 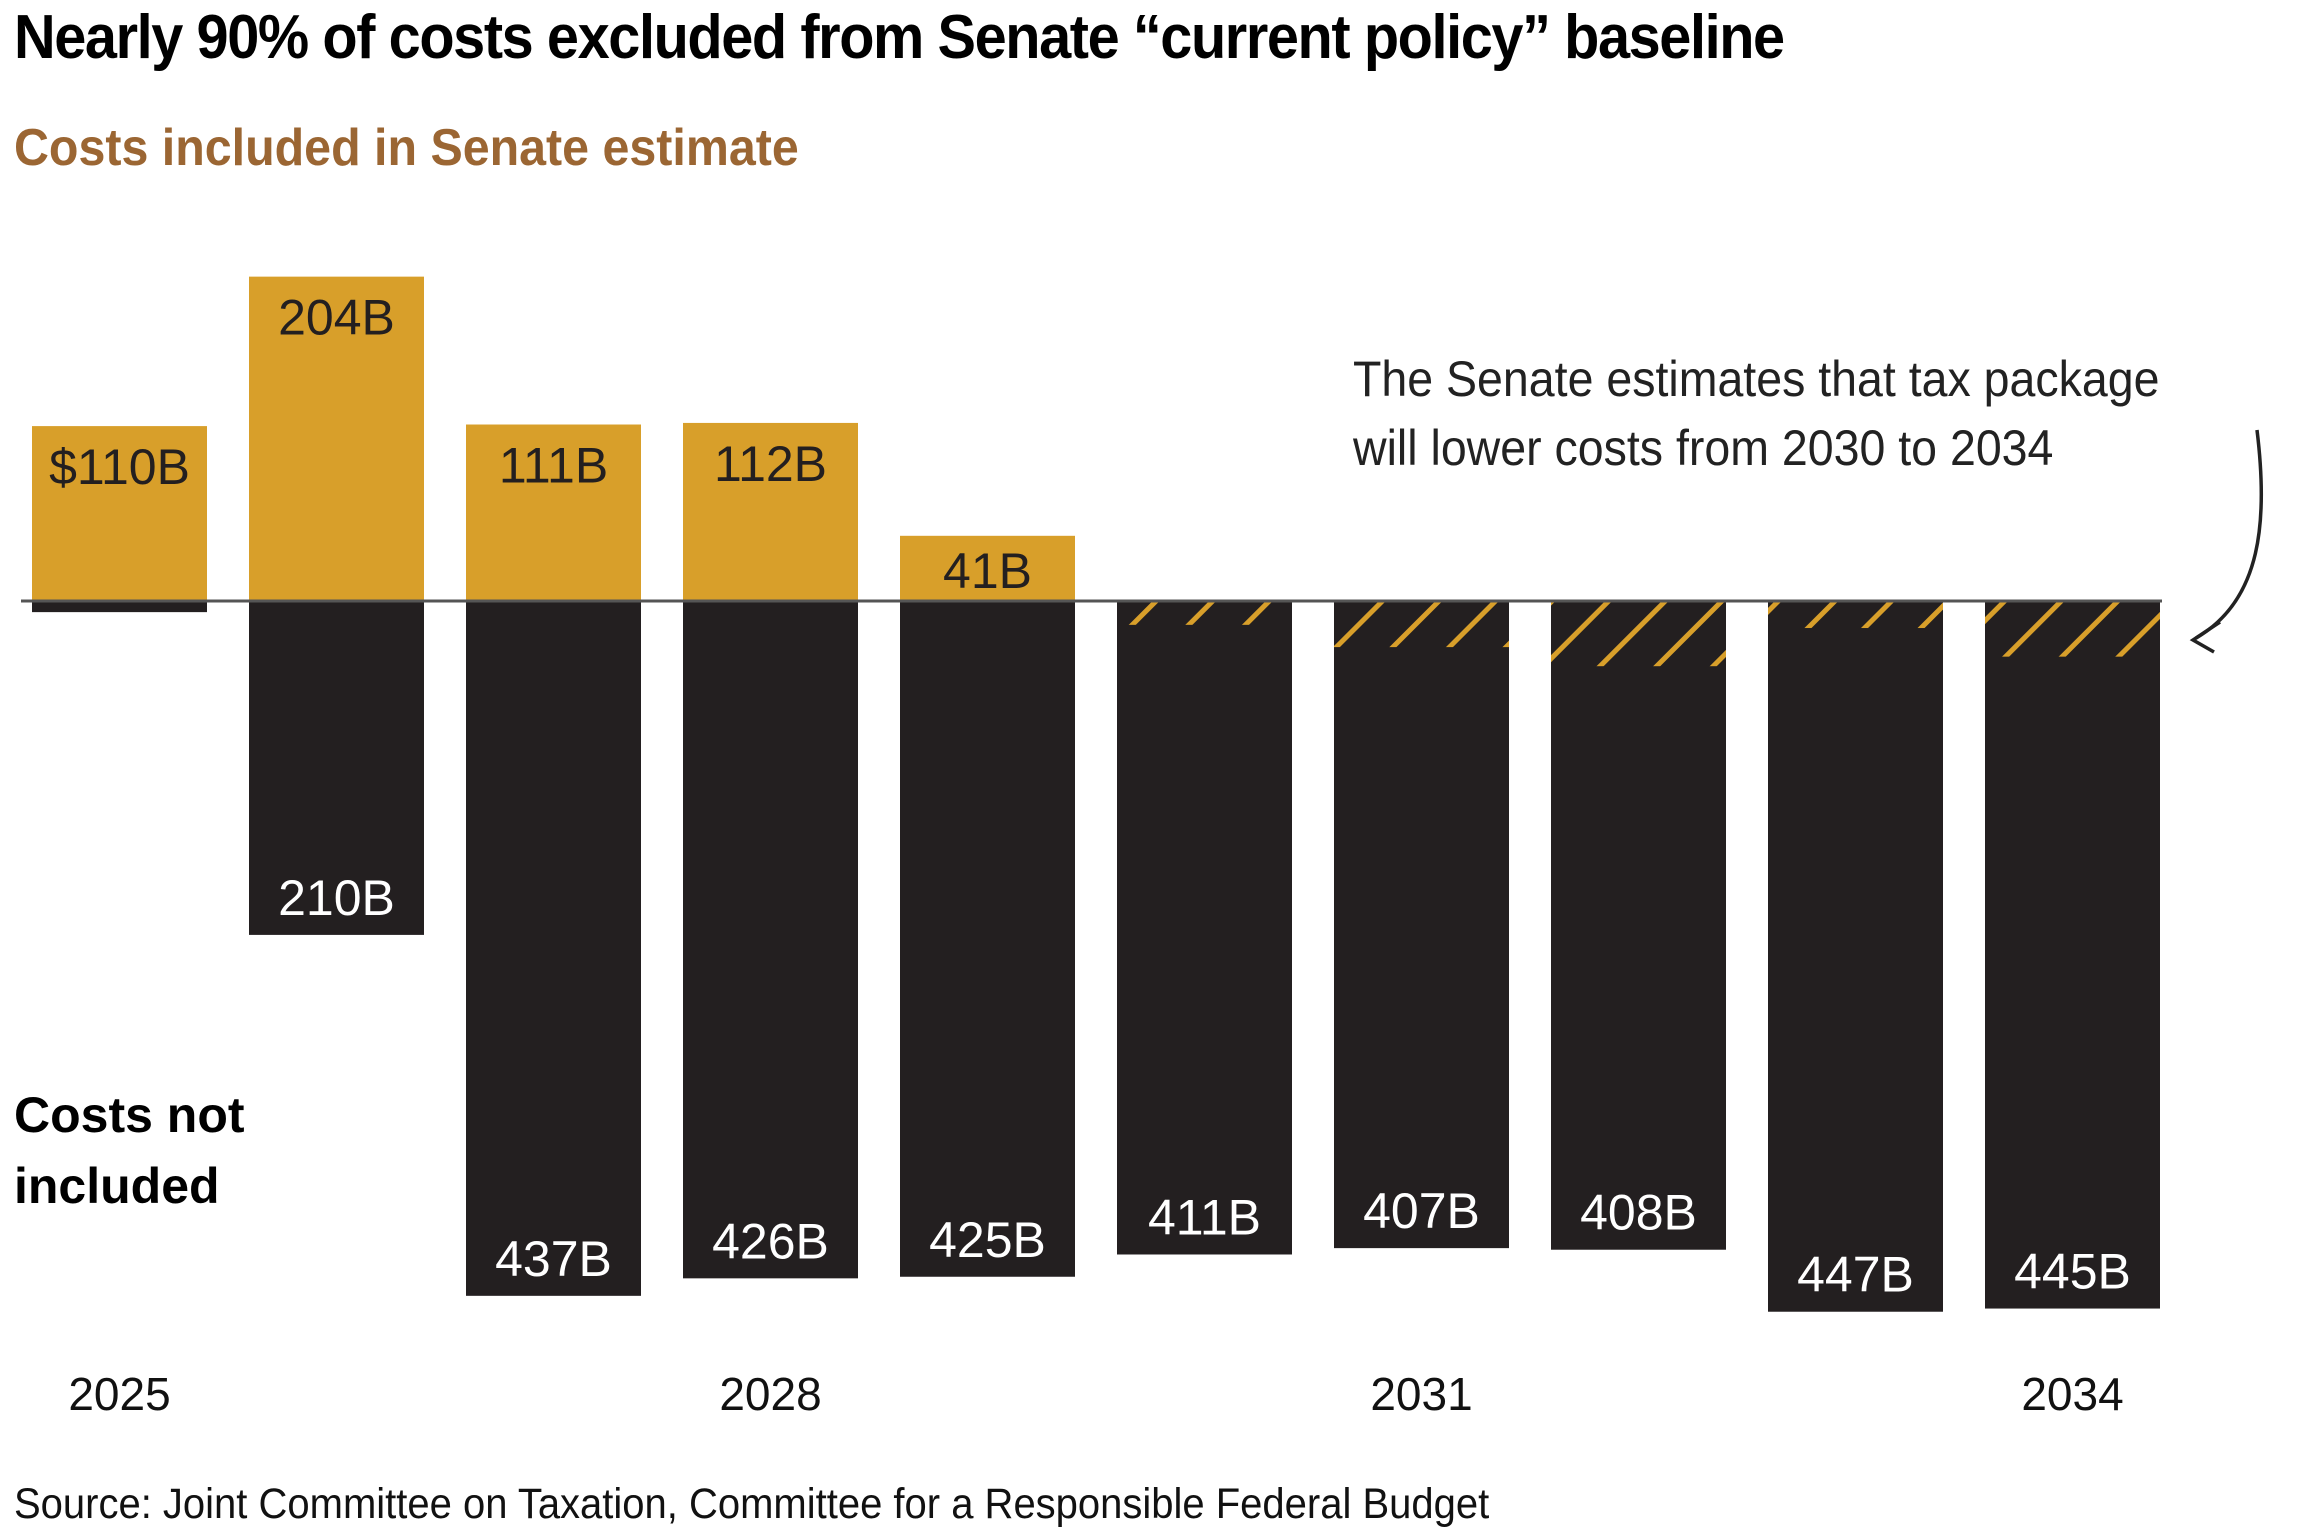 What do you see at coordinates (336, 898) in the screenshot?
I see `not-included-value-label-2026: 210B` at bounding box center [336, 898].